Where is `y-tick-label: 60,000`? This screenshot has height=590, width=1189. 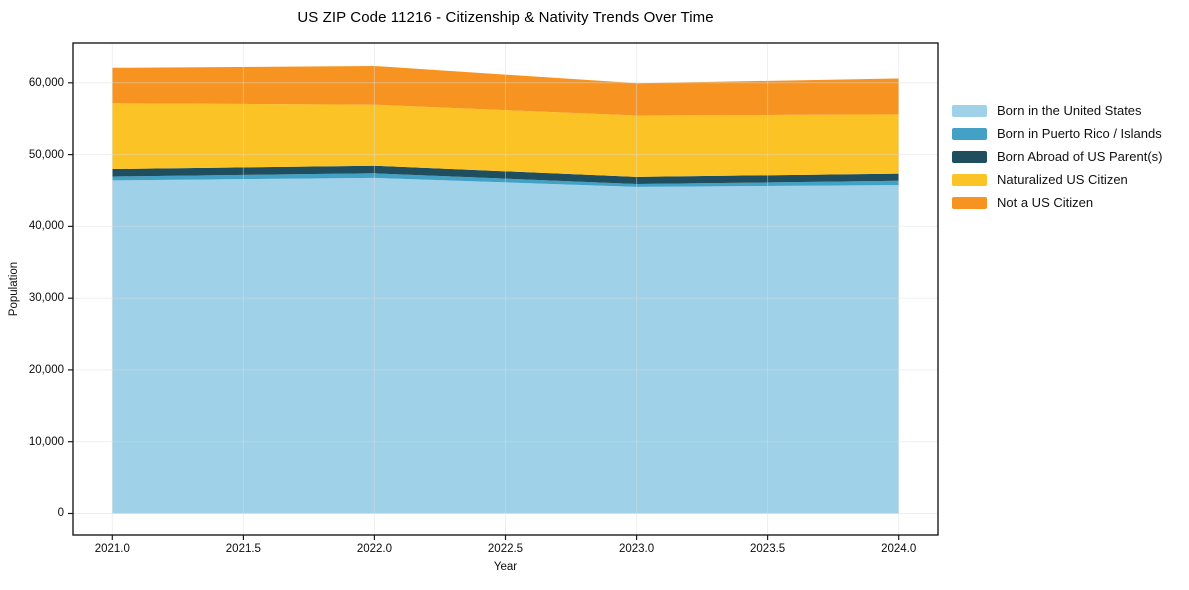
y-tick-label: 60,000 is located at coordinates (46, 82).